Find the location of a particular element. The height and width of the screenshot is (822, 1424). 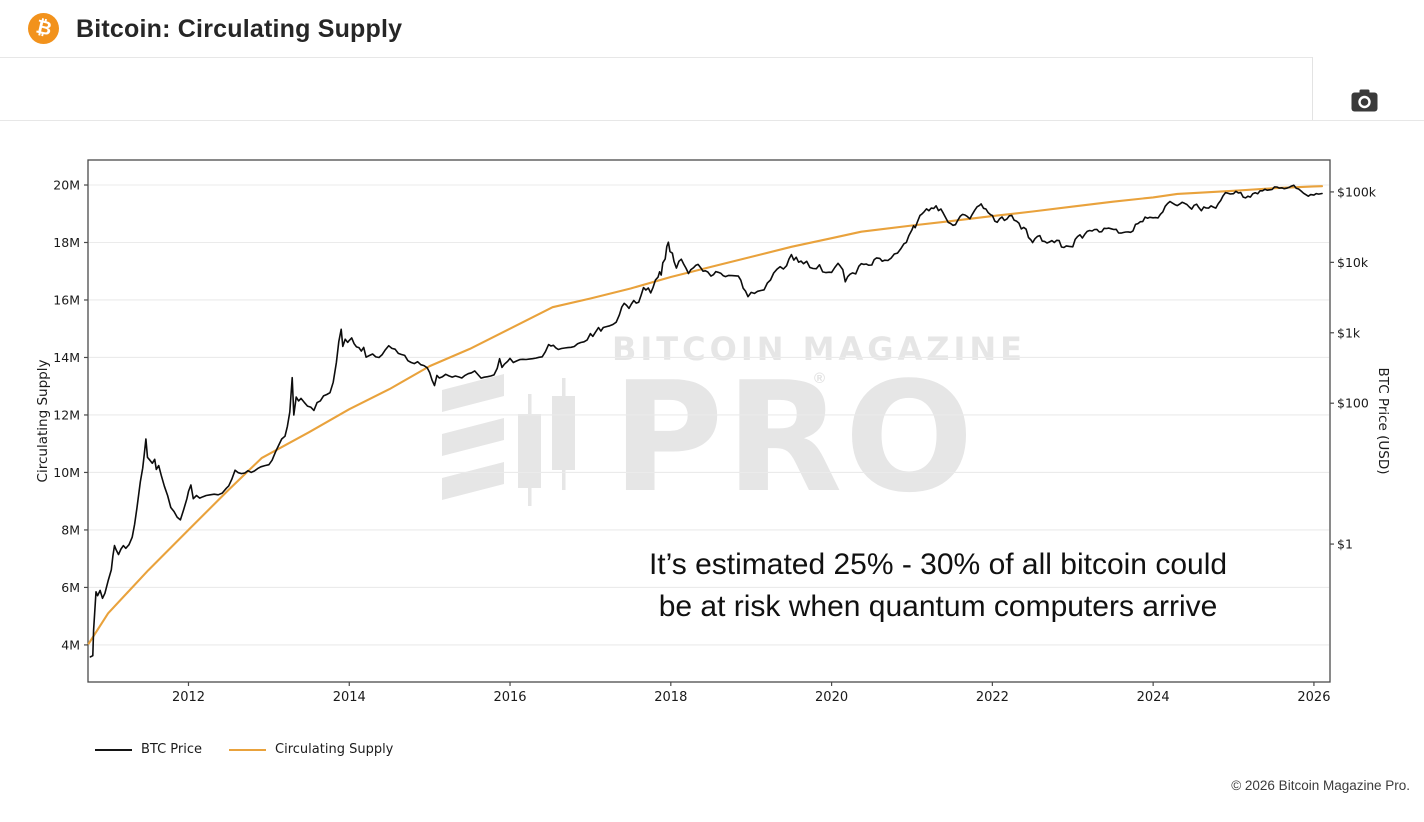

camera-icon is located at coordinates (1364, 100).